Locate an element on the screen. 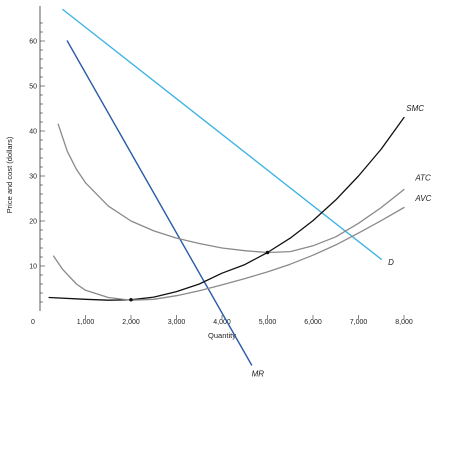 This screenshot has width=450, height=450. x-tick-label: 2,000 is located at coordinates (131, 322).